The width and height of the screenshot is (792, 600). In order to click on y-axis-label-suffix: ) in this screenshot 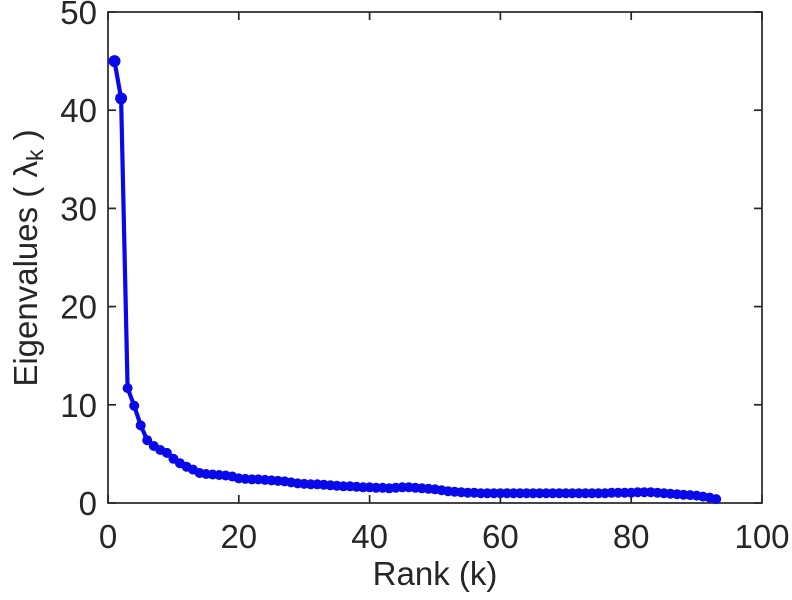, I will do `click(25, 139)`.